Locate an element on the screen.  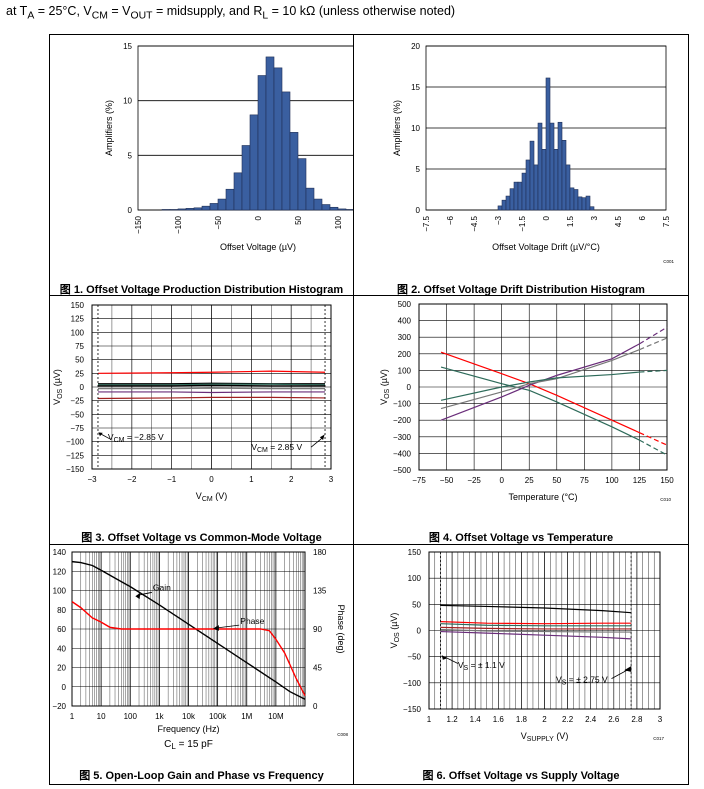
y-tick-label: 25 is located at coordinates (79, 373).